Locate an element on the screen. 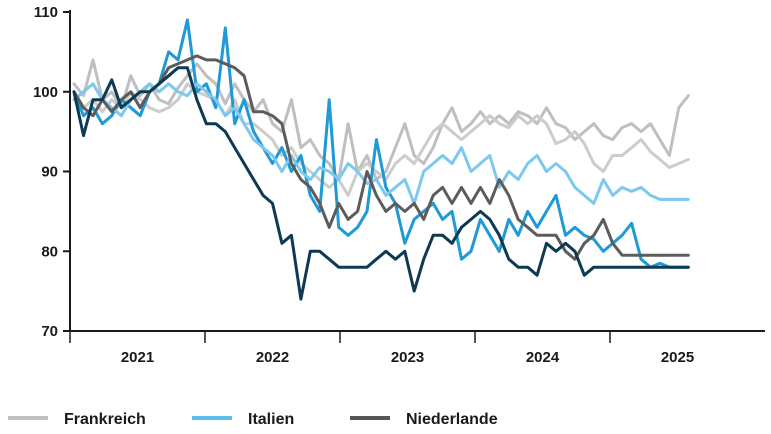 This screenshot has width=771, height=434. y-tick-label-90: 90 is located at coordinates (49, 172).